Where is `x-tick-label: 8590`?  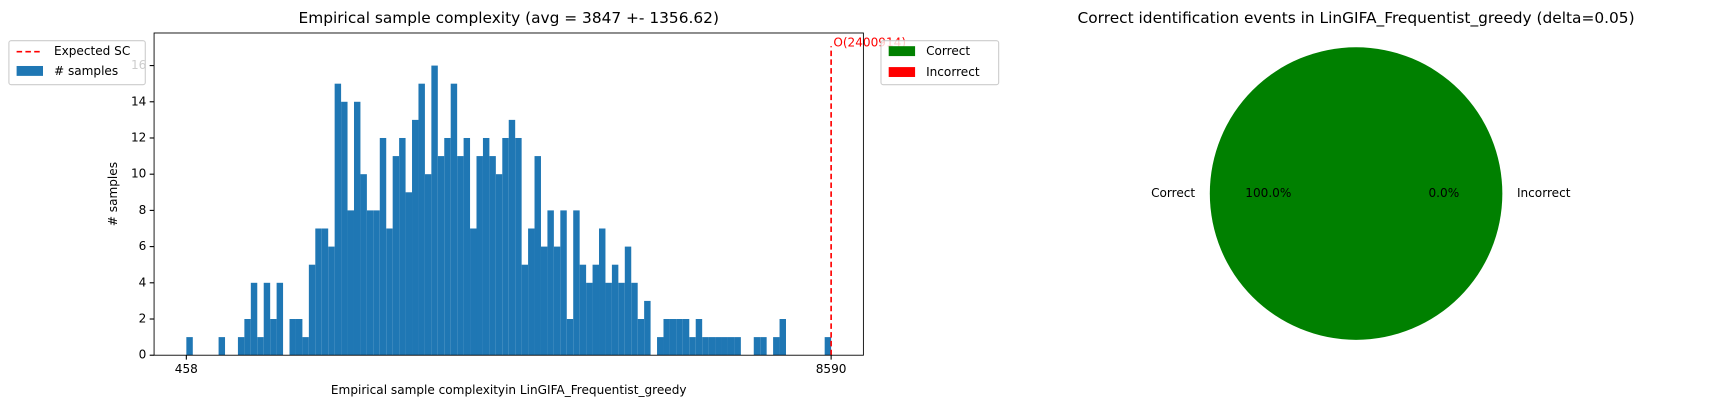
x-tick-label: 8590 is located at coordinates (831, 369).